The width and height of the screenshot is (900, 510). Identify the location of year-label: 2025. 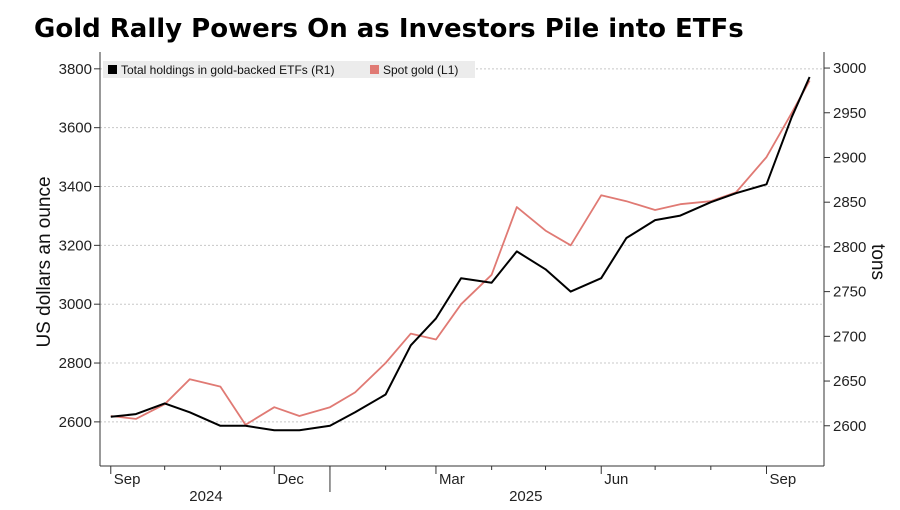
(525, 496).